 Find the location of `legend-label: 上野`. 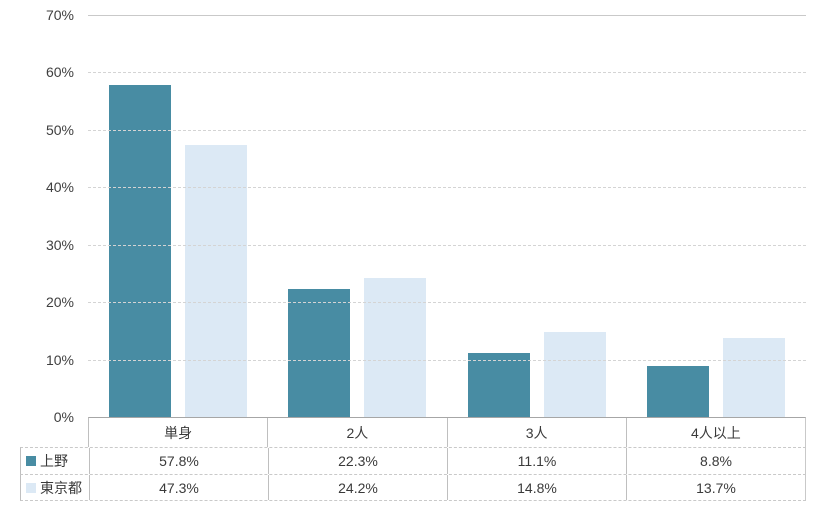

legend-label: 上野 is located at coordinates (54, 461).